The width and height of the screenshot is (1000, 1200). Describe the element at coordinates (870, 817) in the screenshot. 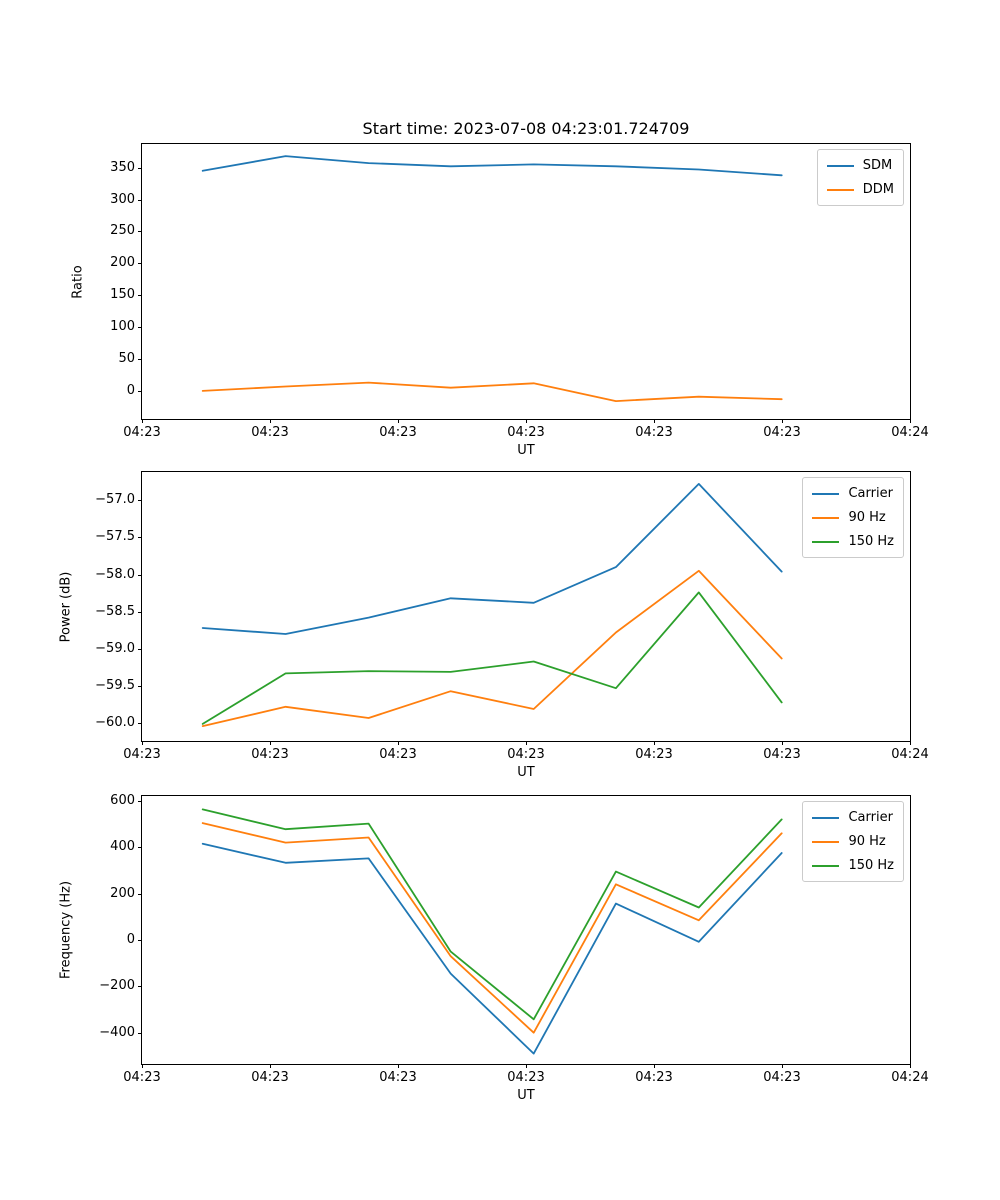

I see `legend-label: Carrier` at that location.